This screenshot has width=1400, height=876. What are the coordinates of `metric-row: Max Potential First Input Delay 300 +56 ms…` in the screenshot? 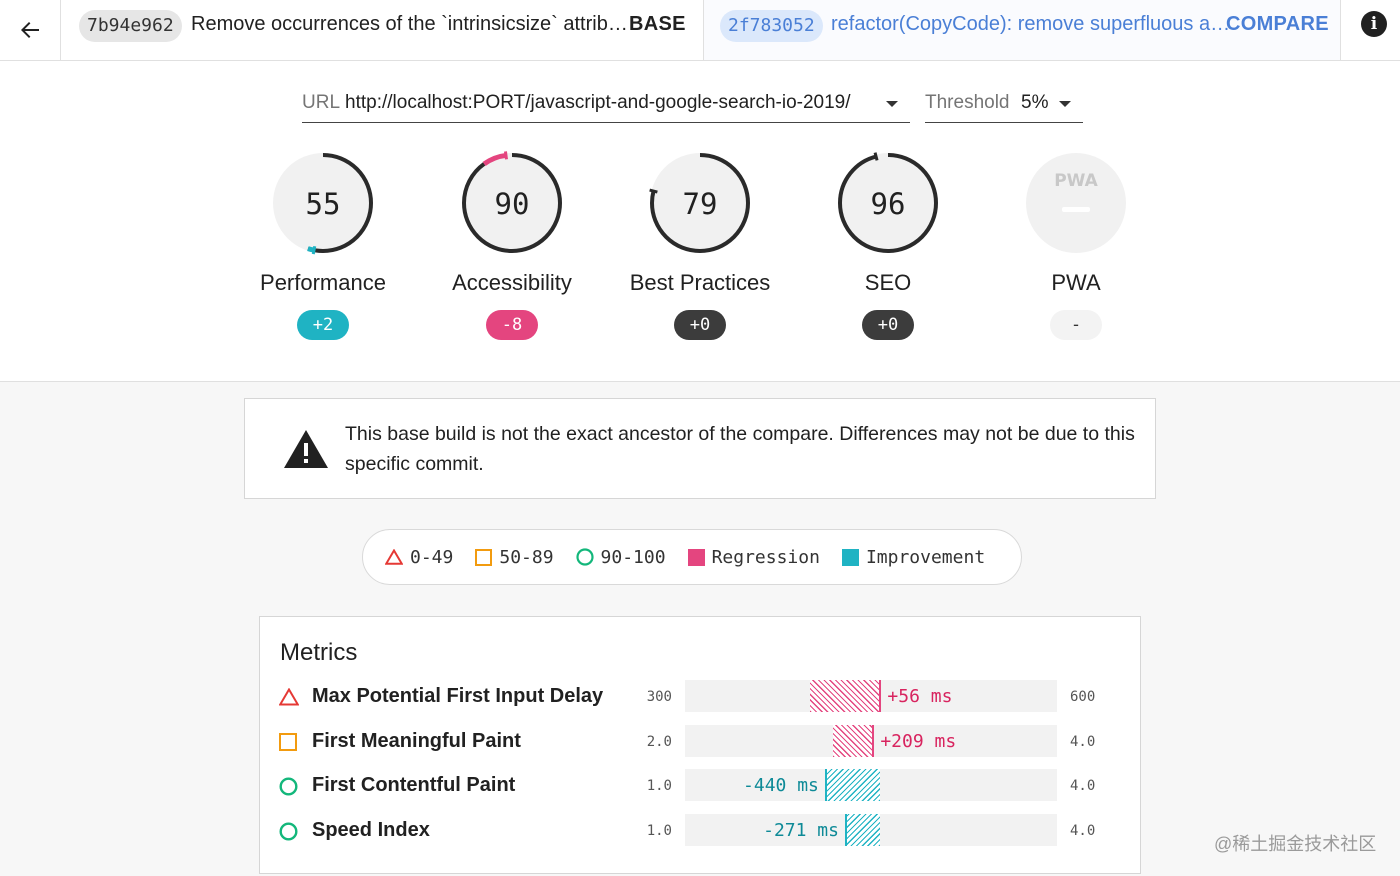 It's located at (701, 697).